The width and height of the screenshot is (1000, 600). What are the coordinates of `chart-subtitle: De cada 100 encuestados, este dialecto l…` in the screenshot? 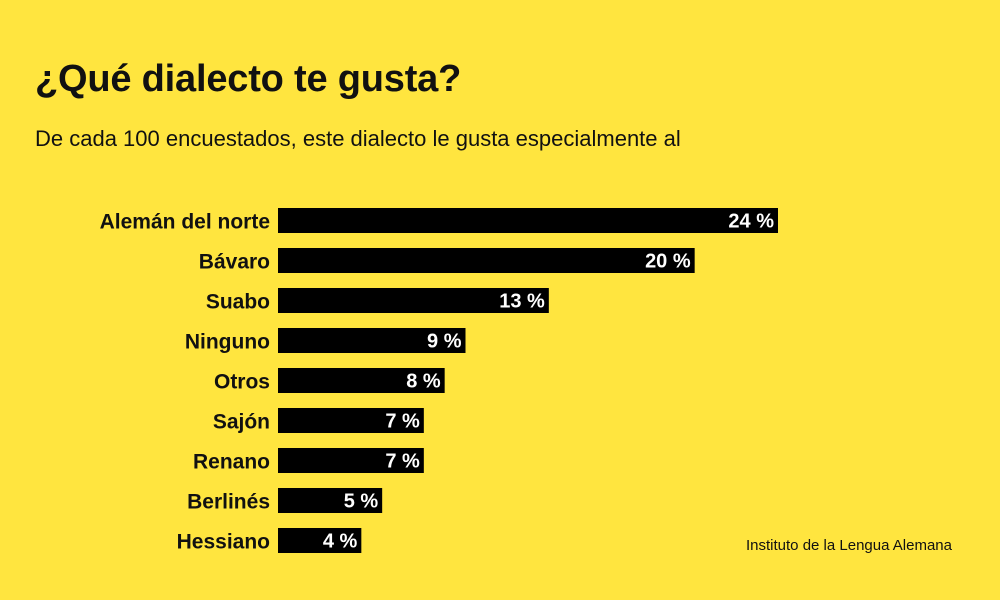 It's located at (358, 138).